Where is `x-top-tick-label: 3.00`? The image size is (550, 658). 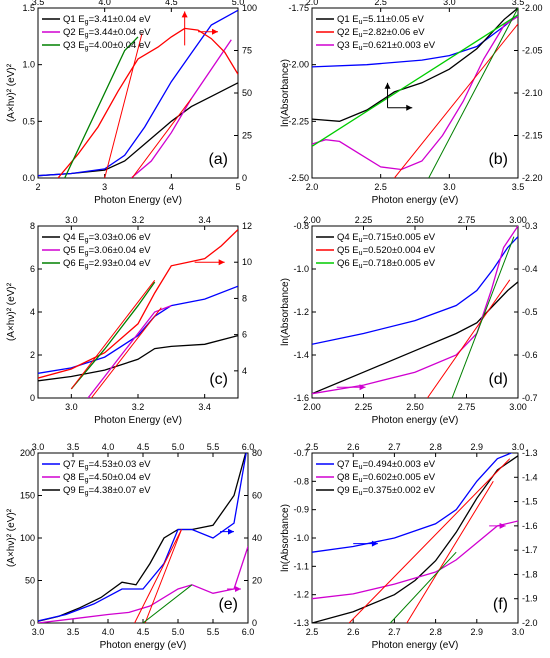 x-top-tick-label: 3.00 is located at coordinates (518, 220).